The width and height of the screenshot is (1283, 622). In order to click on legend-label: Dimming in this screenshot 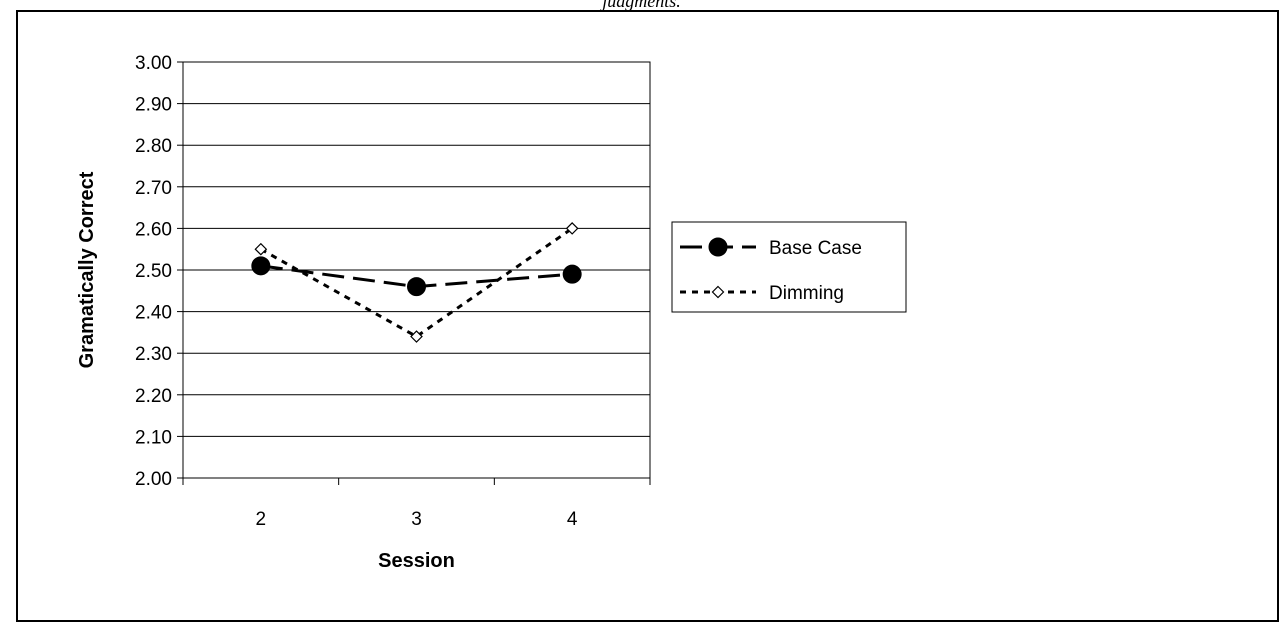, I will do `click(806, 293)`.